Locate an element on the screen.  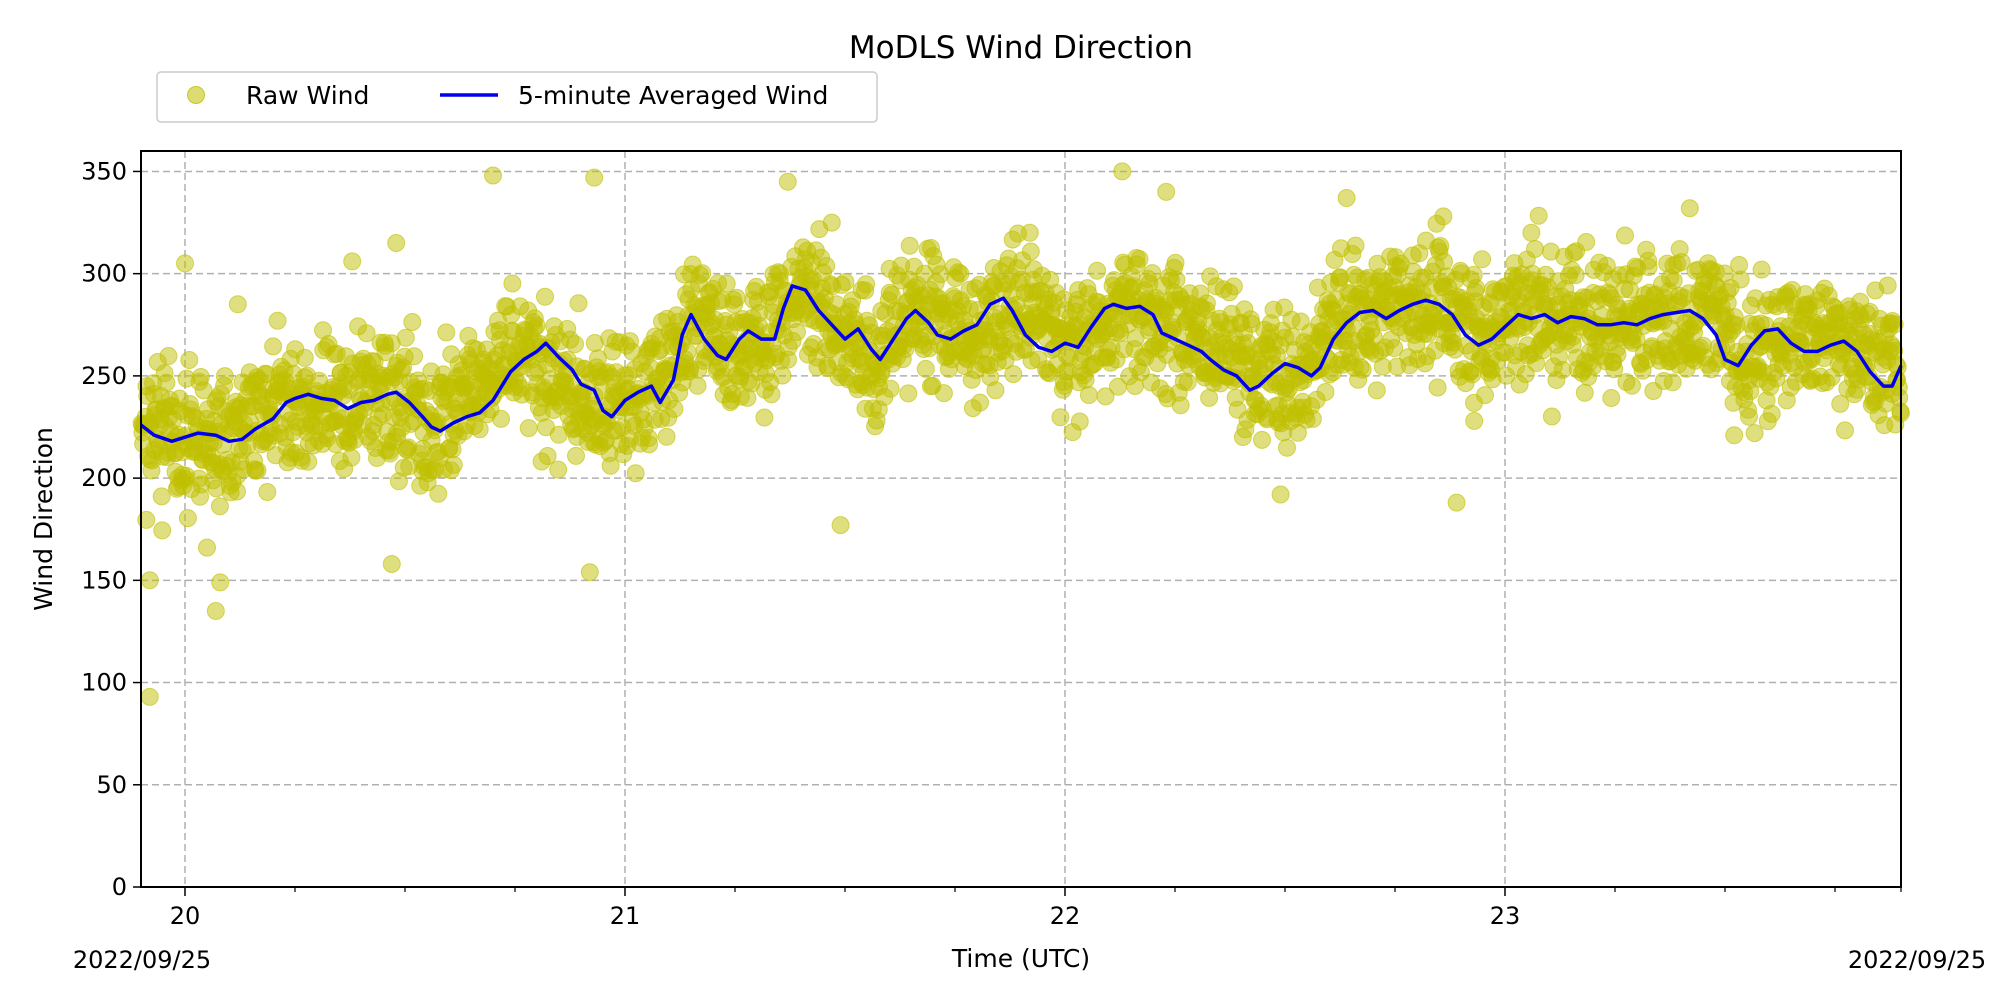
legend-label-raw-wind: Raw Wind is located at coordinates (307, 95).